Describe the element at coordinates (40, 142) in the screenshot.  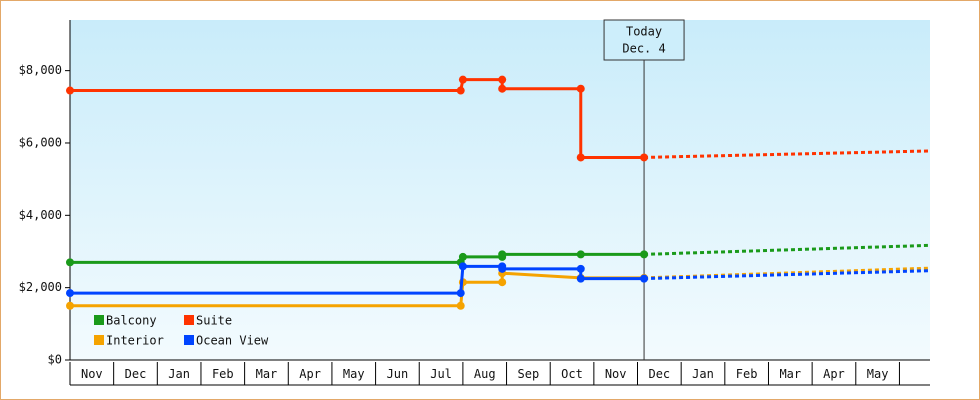
I see `y-tick-label: $6,000` at that location.